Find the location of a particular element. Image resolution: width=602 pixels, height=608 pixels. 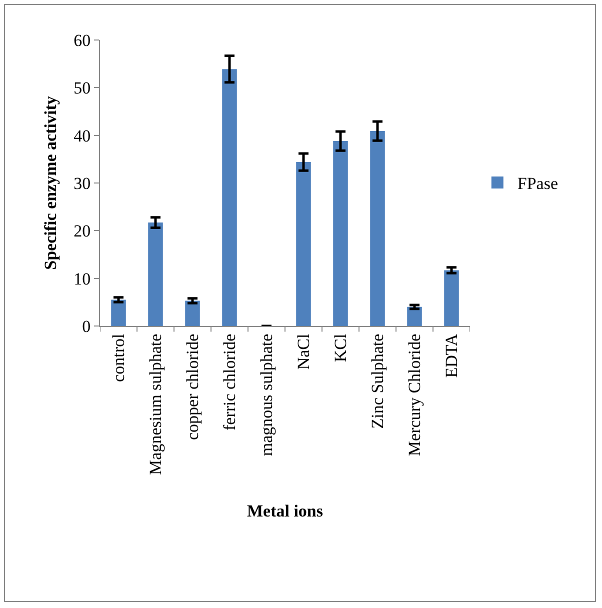

x-tick-label: NaCl is located at coordinates (304, 352).